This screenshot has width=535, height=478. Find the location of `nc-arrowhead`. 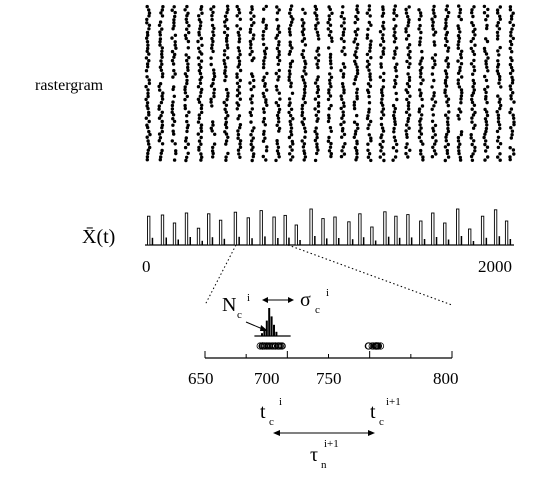

nc-arrowhead is located at coordinates (264, 328).